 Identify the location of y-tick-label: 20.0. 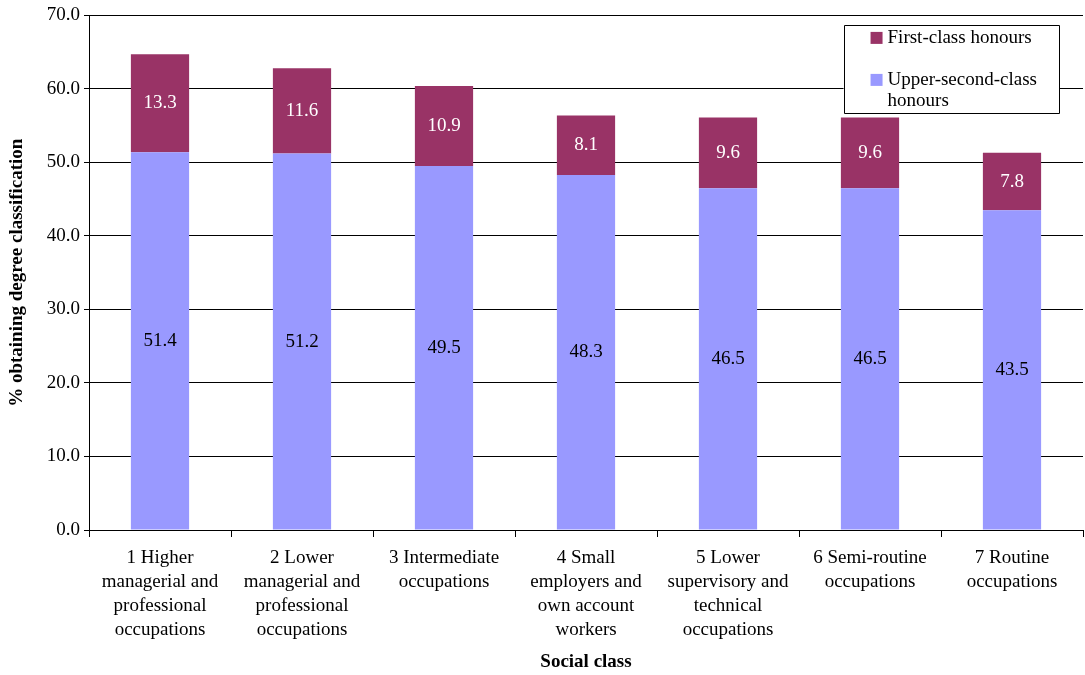
(63, 381).